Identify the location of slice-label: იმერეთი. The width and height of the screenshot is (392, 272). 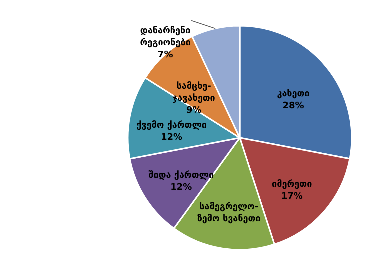
(292, 184).